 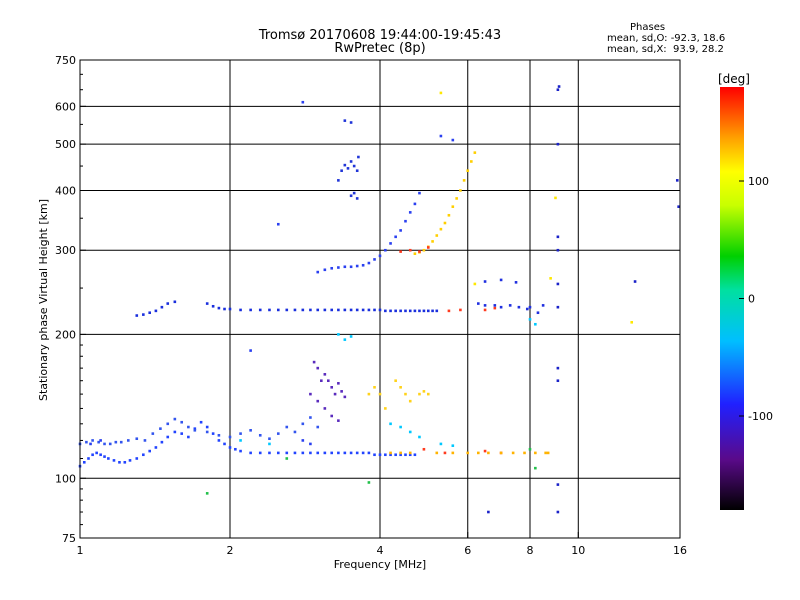 I want to click on y-tick-label: 100, so click(x=65, y=478).